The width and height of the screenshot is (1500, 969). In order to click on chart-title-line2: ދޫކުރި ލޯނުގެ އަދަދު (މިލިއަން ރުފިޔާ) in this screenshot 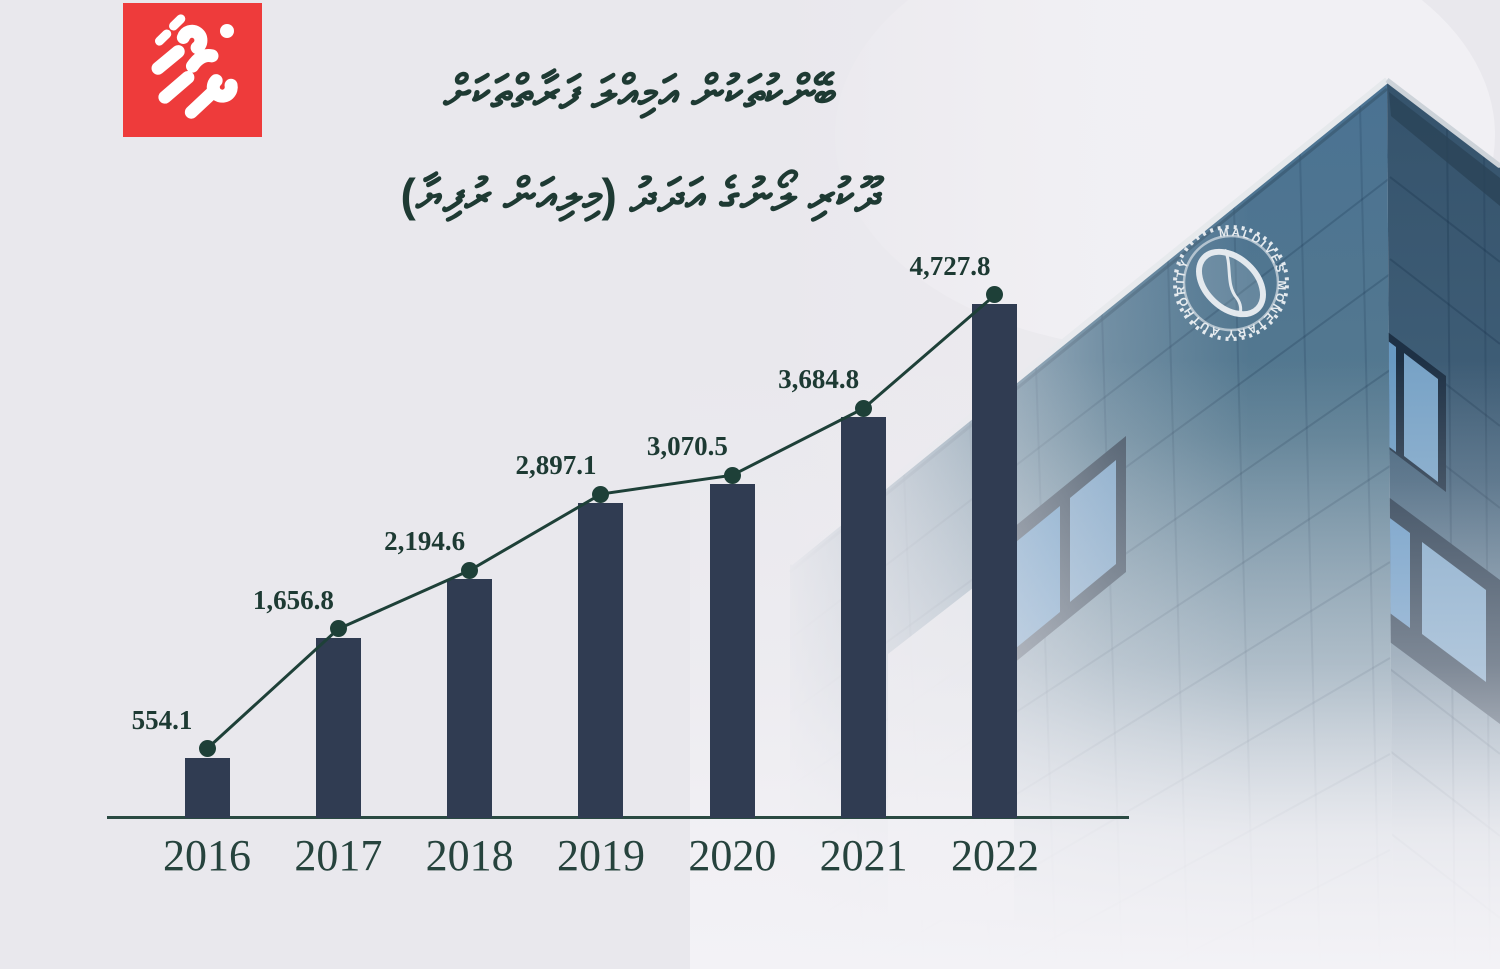, I will do `click(640, 195)`.